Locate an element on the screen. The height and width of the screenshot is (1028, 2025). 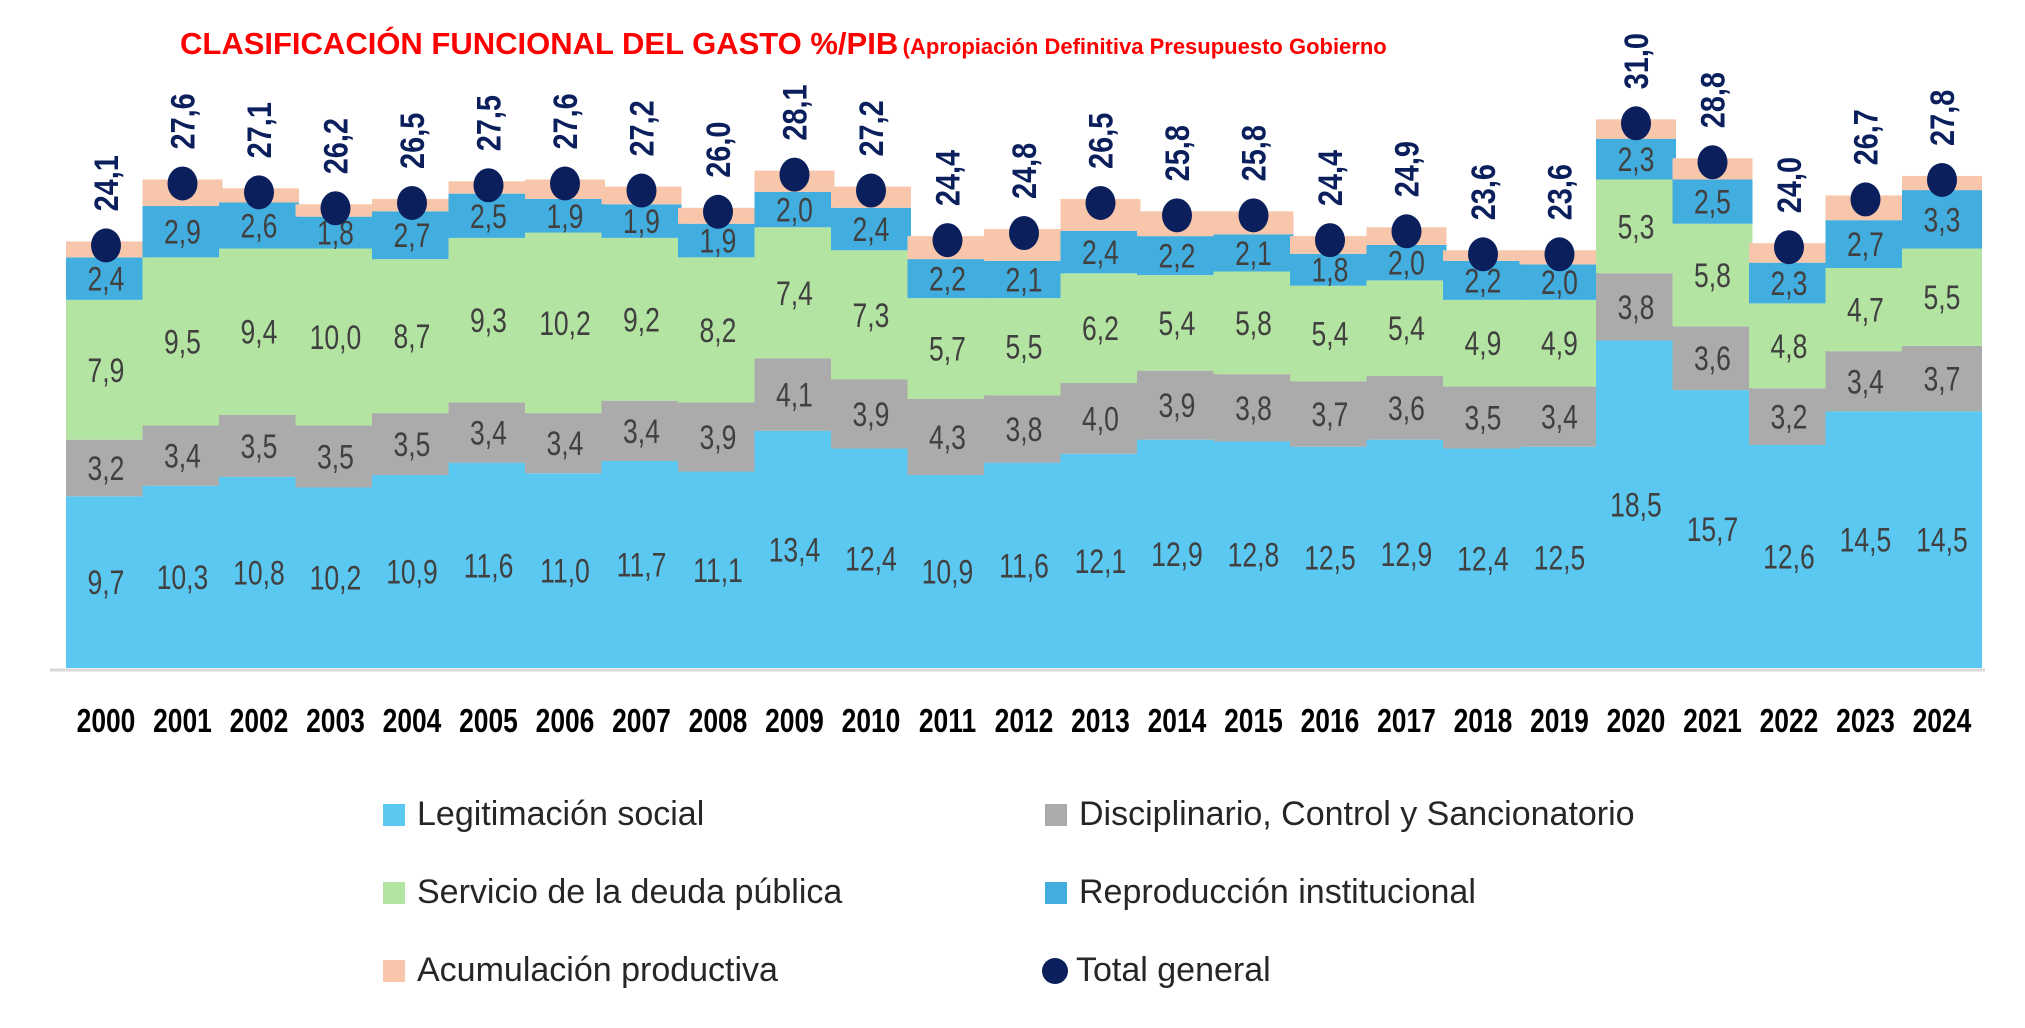
segment-label: 10,3 is located at coordinates (183, 578).